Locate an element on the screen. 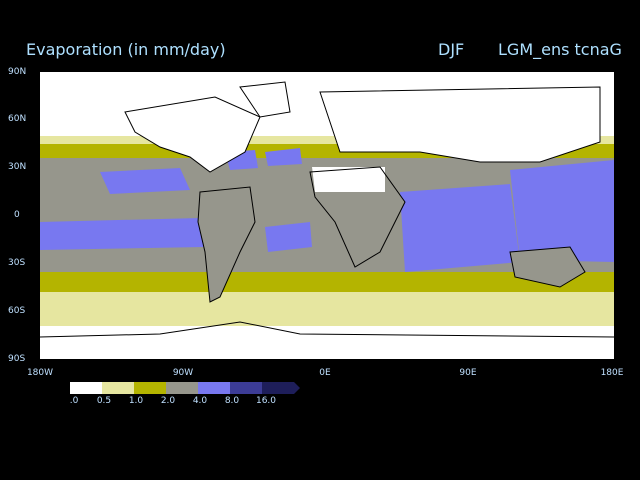 This screenshot has width=640, height=480. land-eurasia is located at coordinates (460, 124).